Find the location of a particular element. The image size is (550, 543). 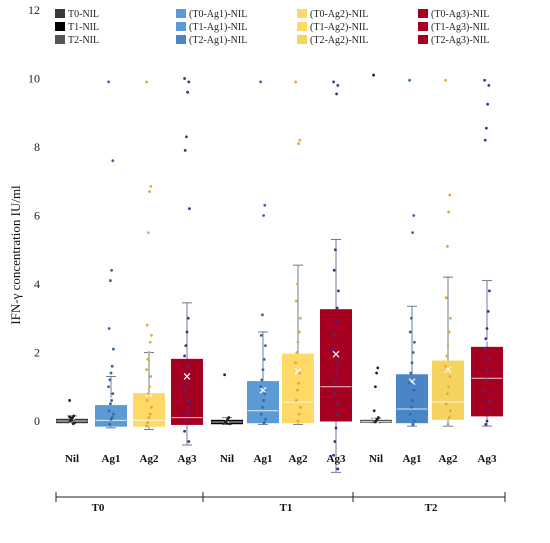

box-T2-Nil is located at coordinates (376, 249).